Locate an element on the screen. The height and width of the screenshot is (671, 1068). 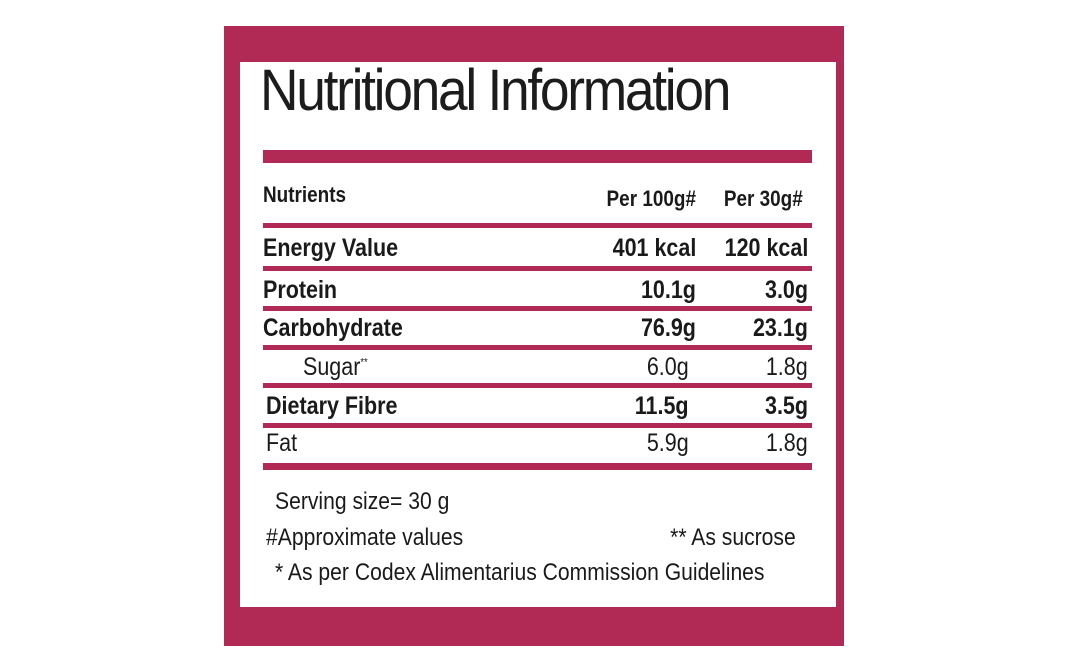
sugar-footnote-mark: ** is located at coordinates (364, 362).